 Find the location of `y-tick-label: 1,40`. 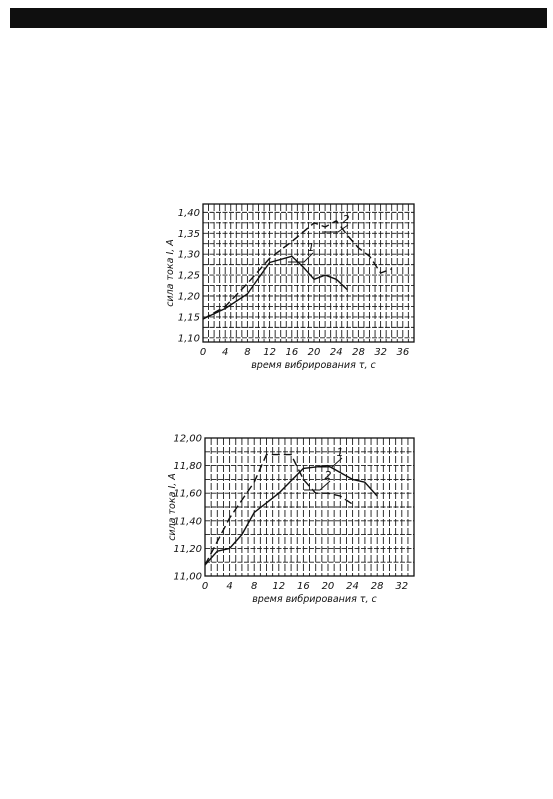

y-tick-label: 1,40 is located at coordinates (189, 213).